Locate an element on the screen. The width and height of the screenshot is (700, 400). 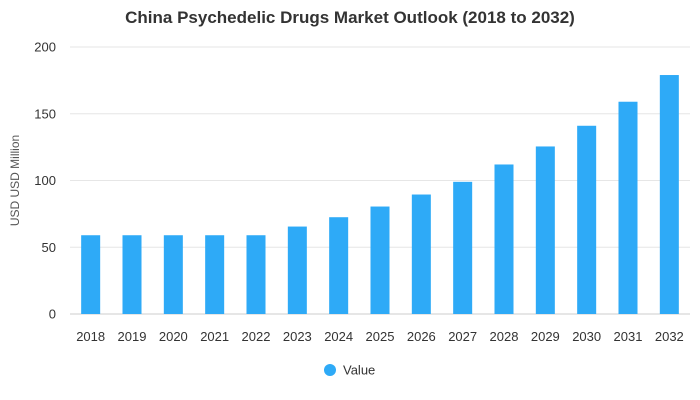
y-tick-label: 200 is located at coordinates (45, 47).